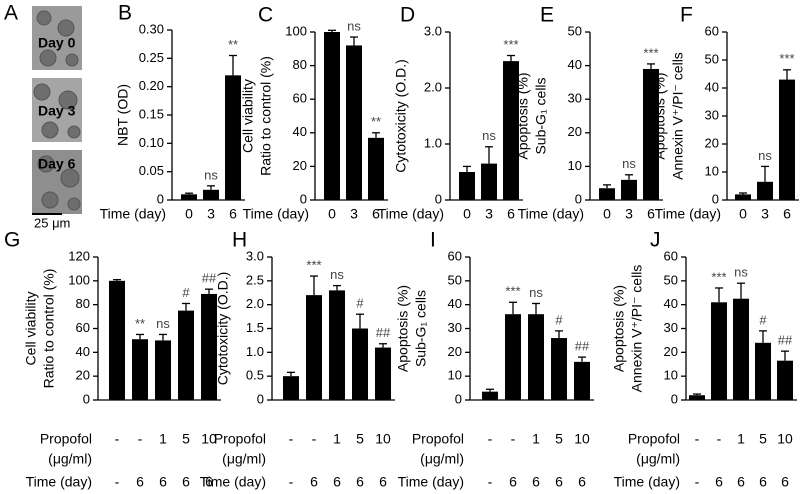 Image resolution: width=800 pixels, height=494 pixels. I want to click on y-tick-label: 0.05, so click(151, 170).